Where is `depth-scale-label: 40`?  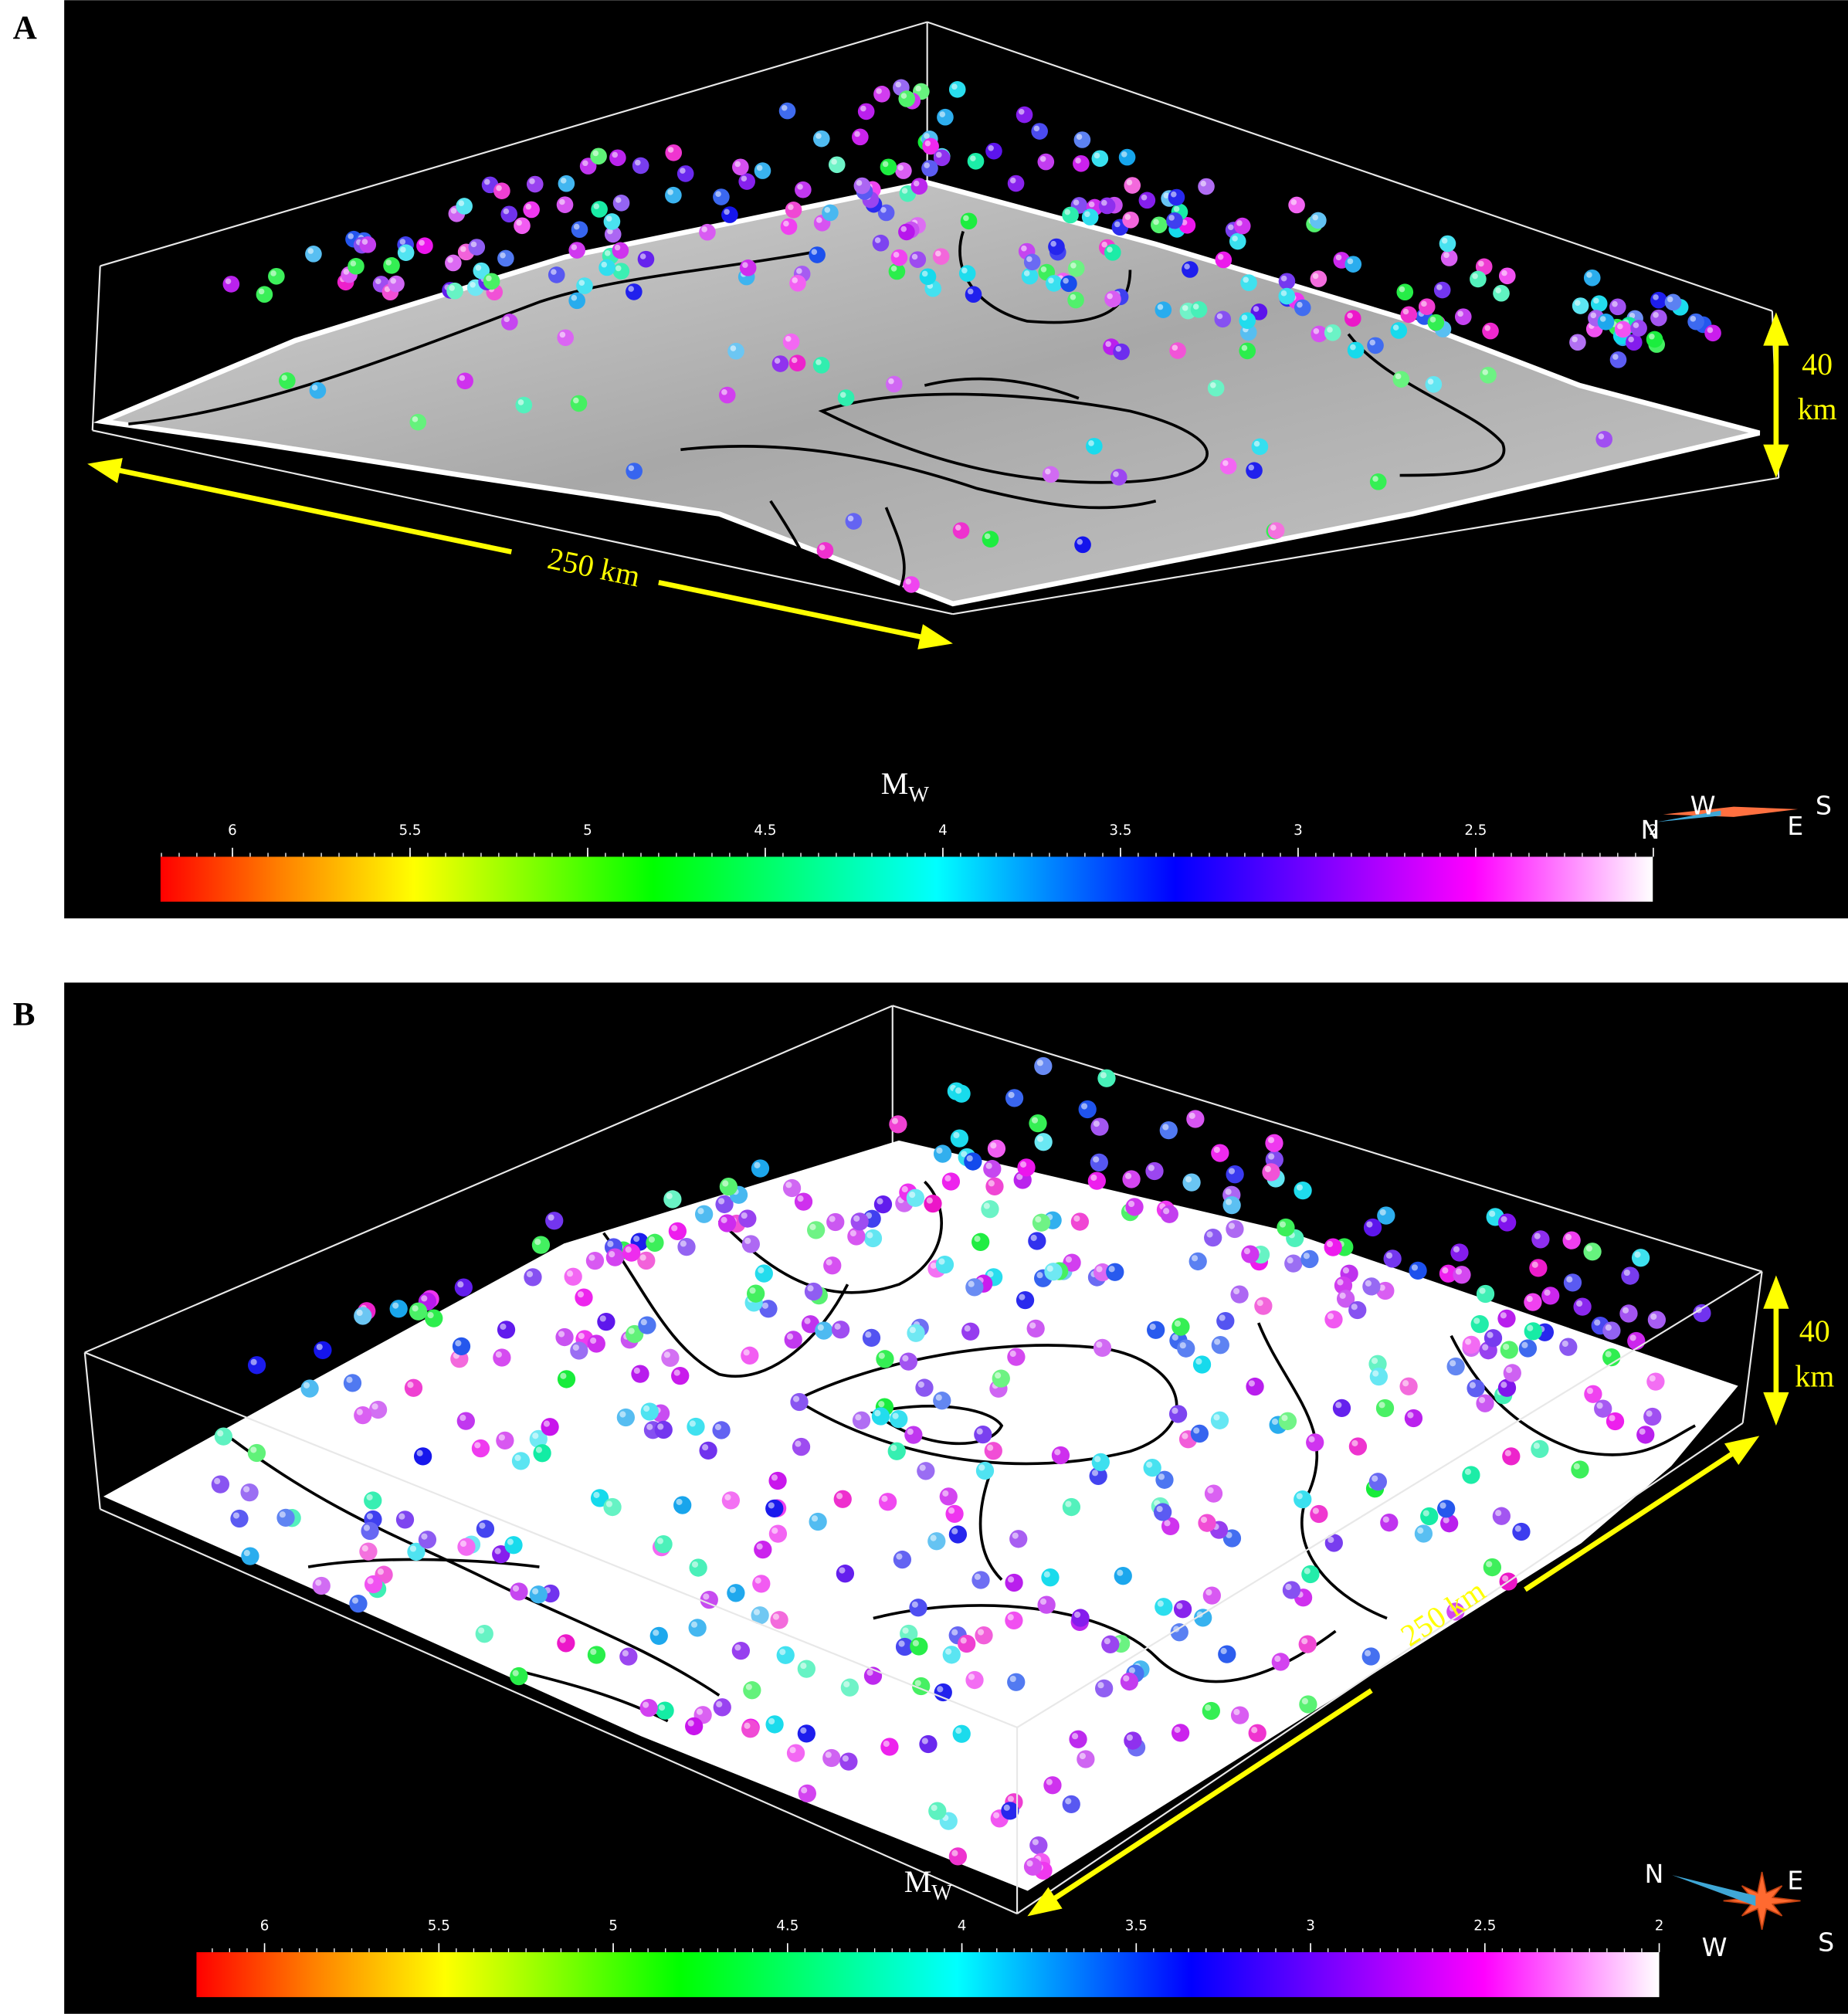
depth-scale-label: 40 is located at coordinates (1815, 1331).